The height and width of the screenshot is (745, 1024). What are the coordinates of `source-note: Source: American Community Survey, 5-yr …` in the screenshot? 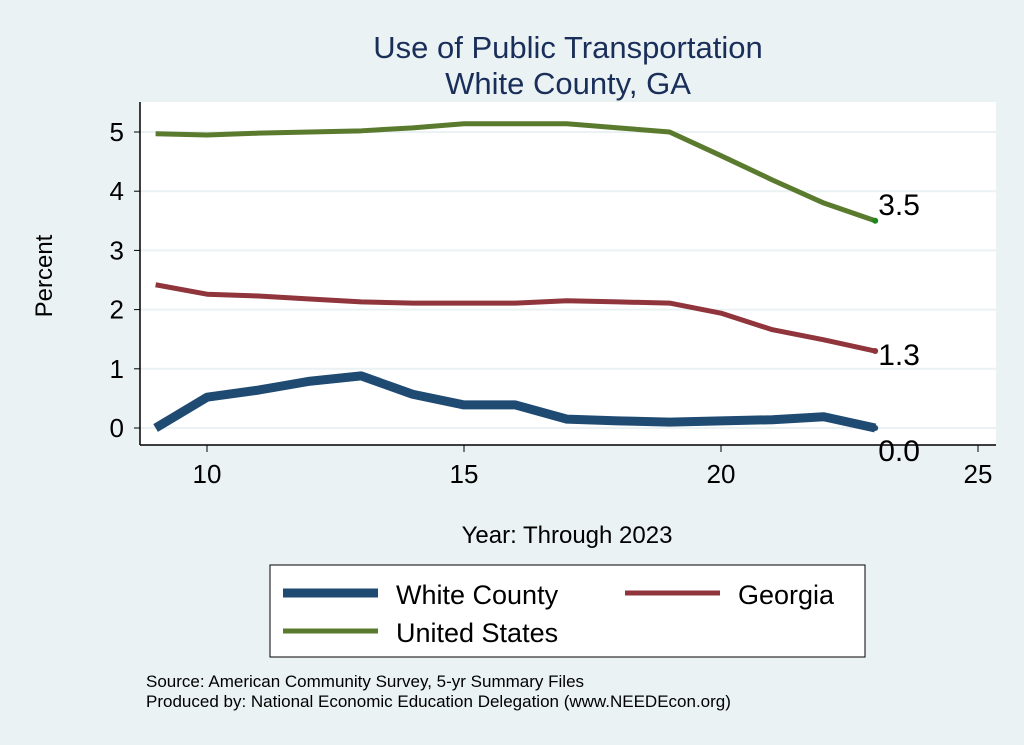 It's located at (365, 681).